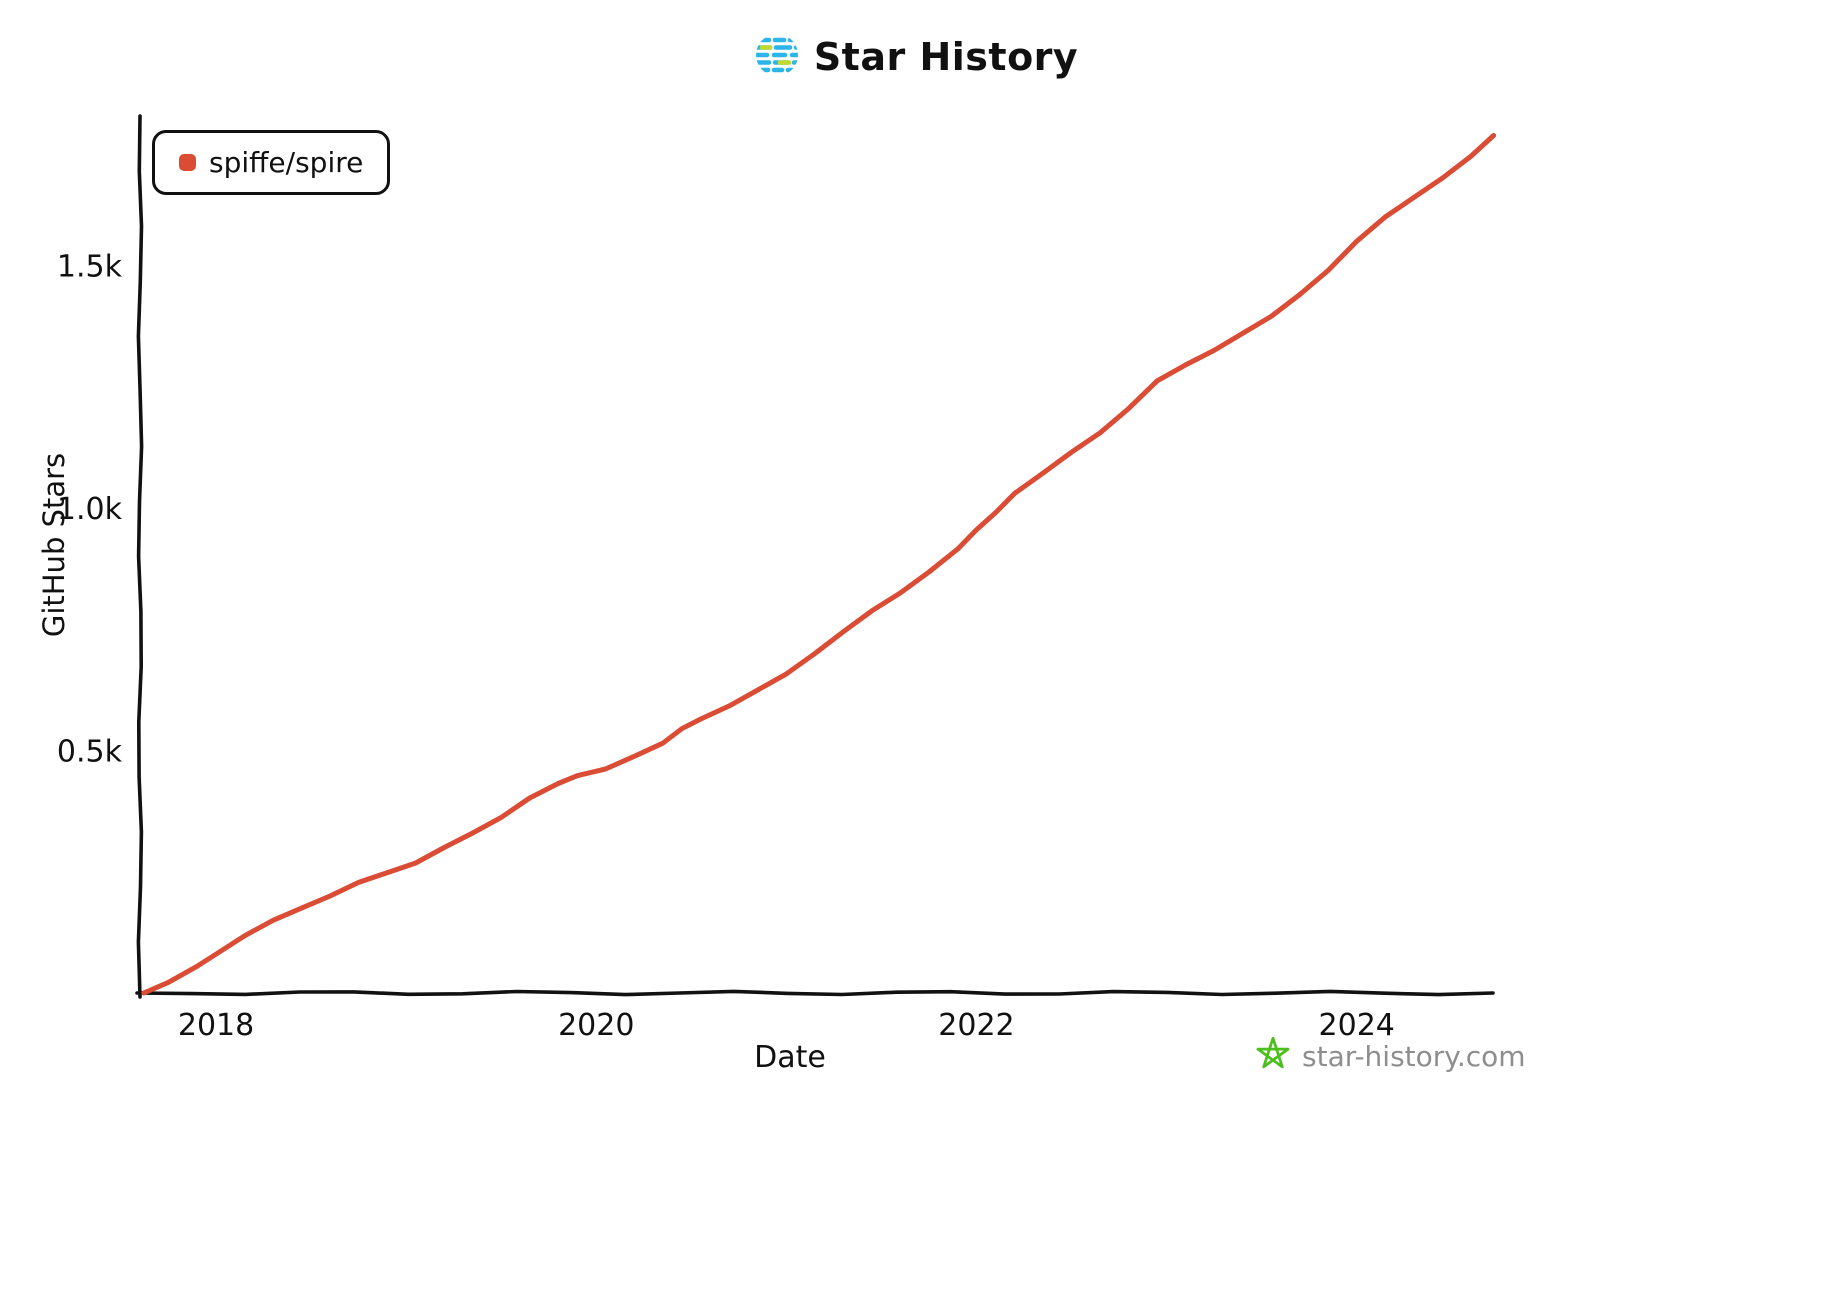 This screenshot has width=1832, height=1308. Describe the element at coordinates (596, 1025) in the screenshot. I see `x-tick-label: 2020` at that location.